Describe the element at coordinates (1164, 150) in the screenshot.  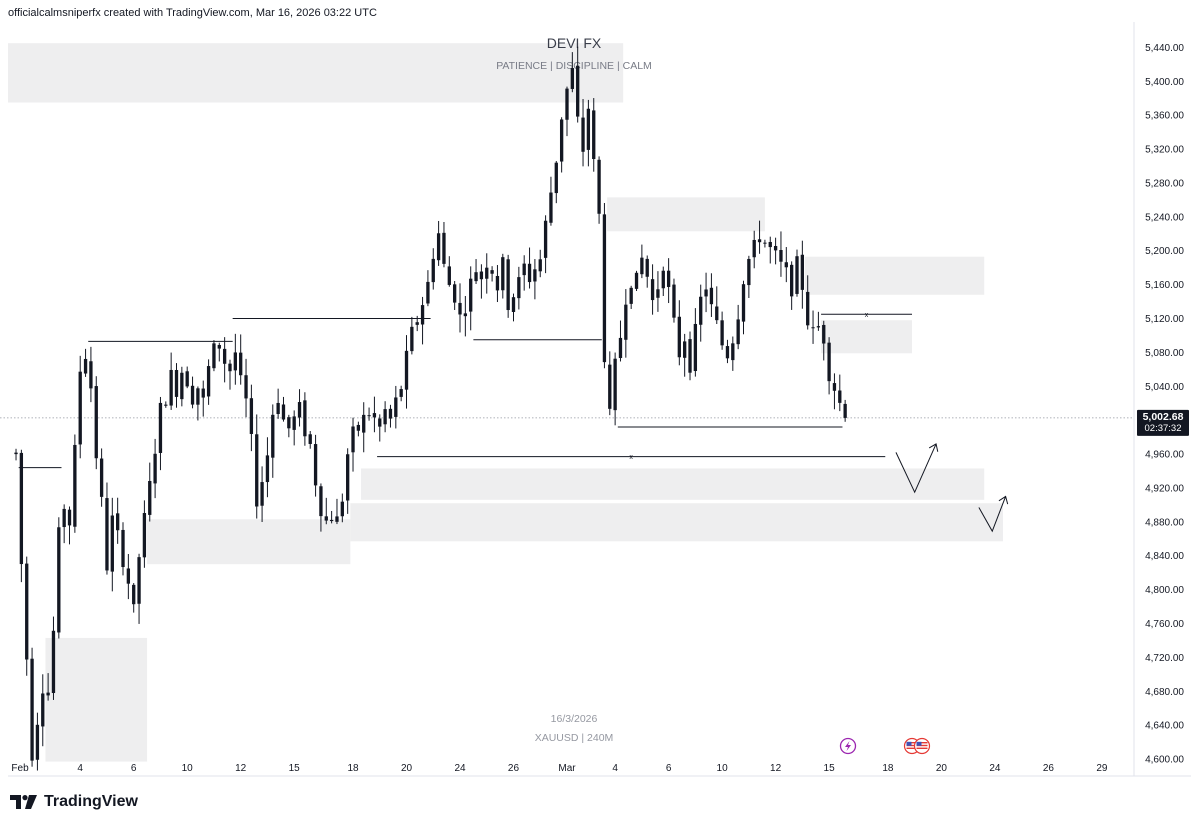
I see `y-tick-label: 5,320.00` at that location.